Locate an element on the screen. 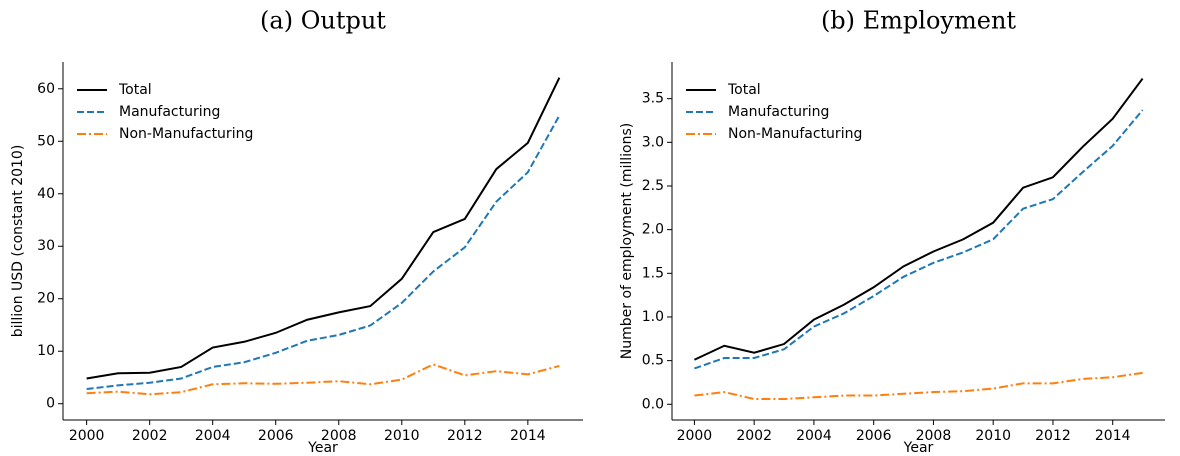 The height and width of the screenshot is (456, 1180). y-tick-label: 2.0 is located at coordinates (653, 230).